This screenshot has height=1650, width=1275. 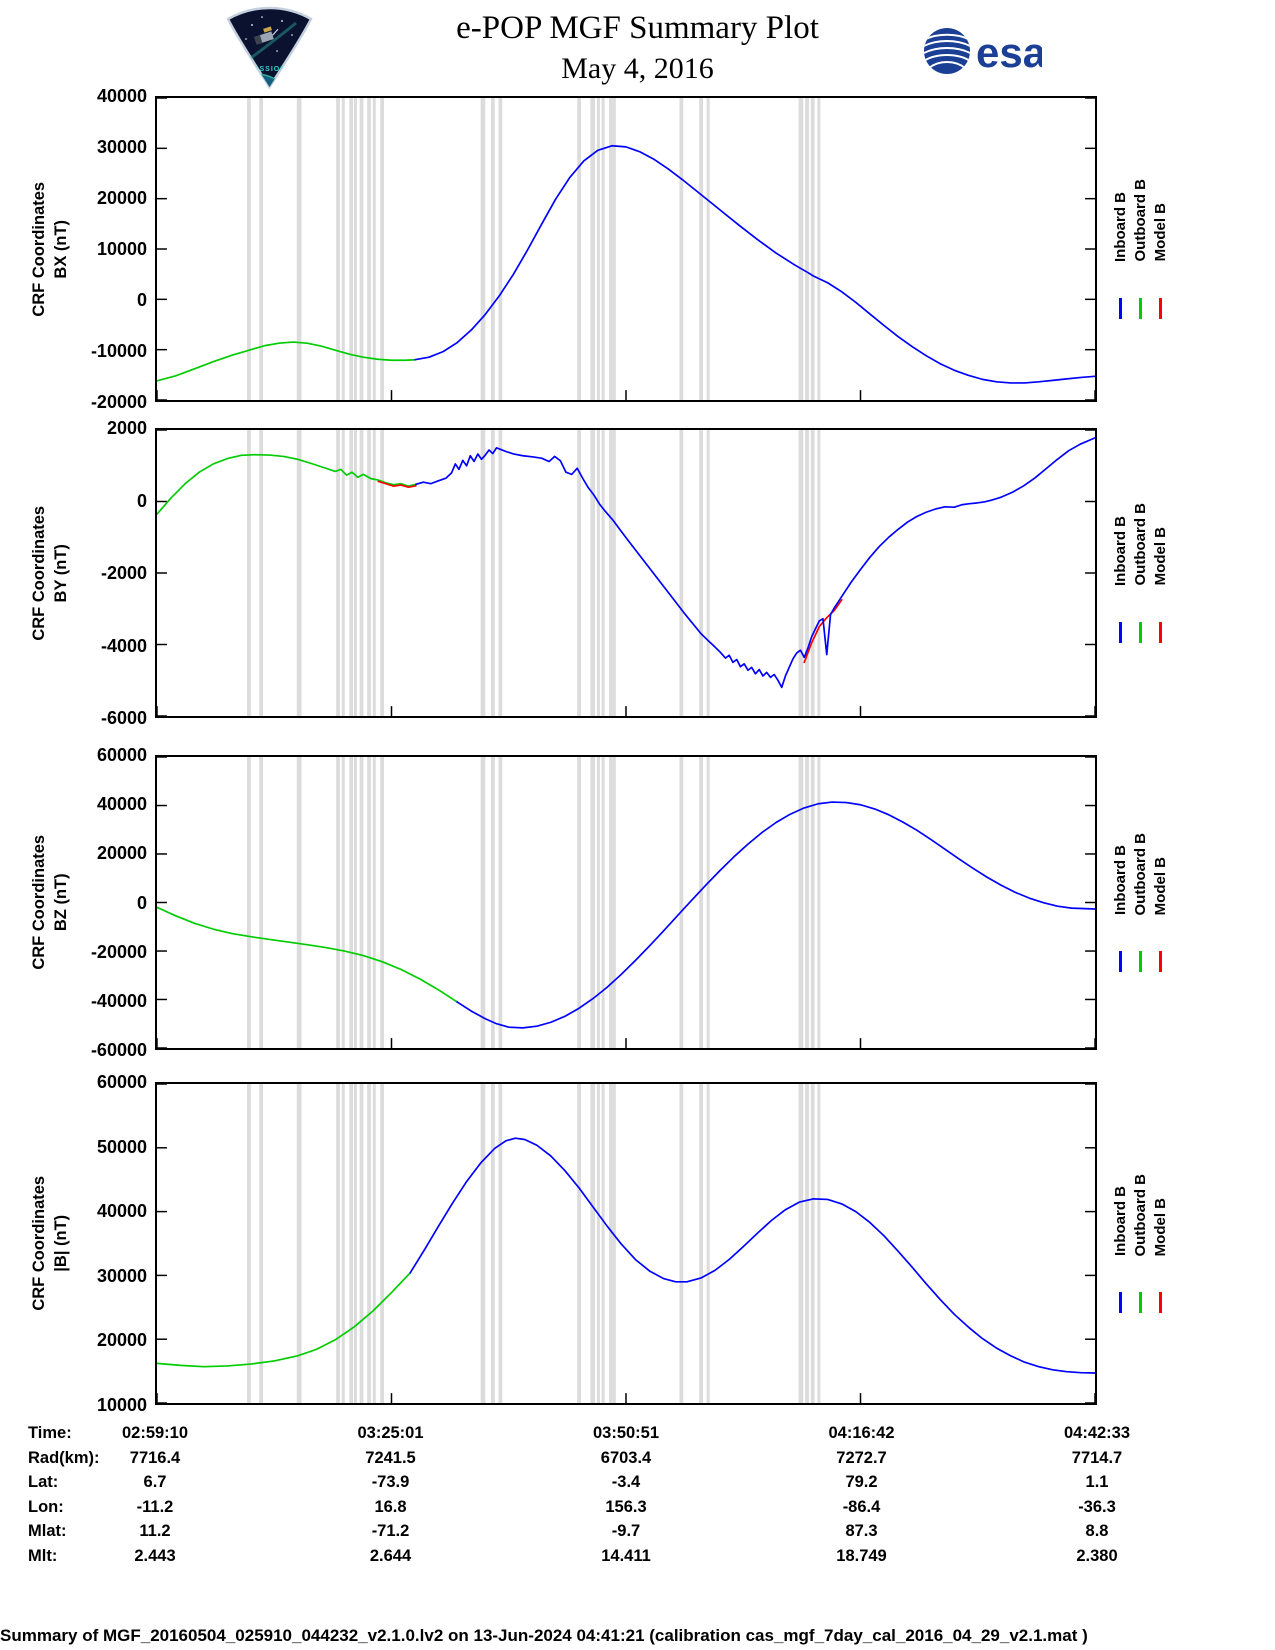 I want to click on y-tick-label: 2000, so click(x=126, y=428).